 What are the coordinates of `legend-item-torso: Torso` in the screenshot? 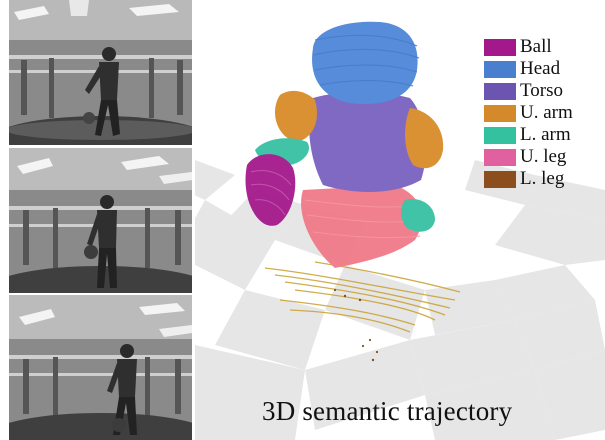 It's located at (540, 91).